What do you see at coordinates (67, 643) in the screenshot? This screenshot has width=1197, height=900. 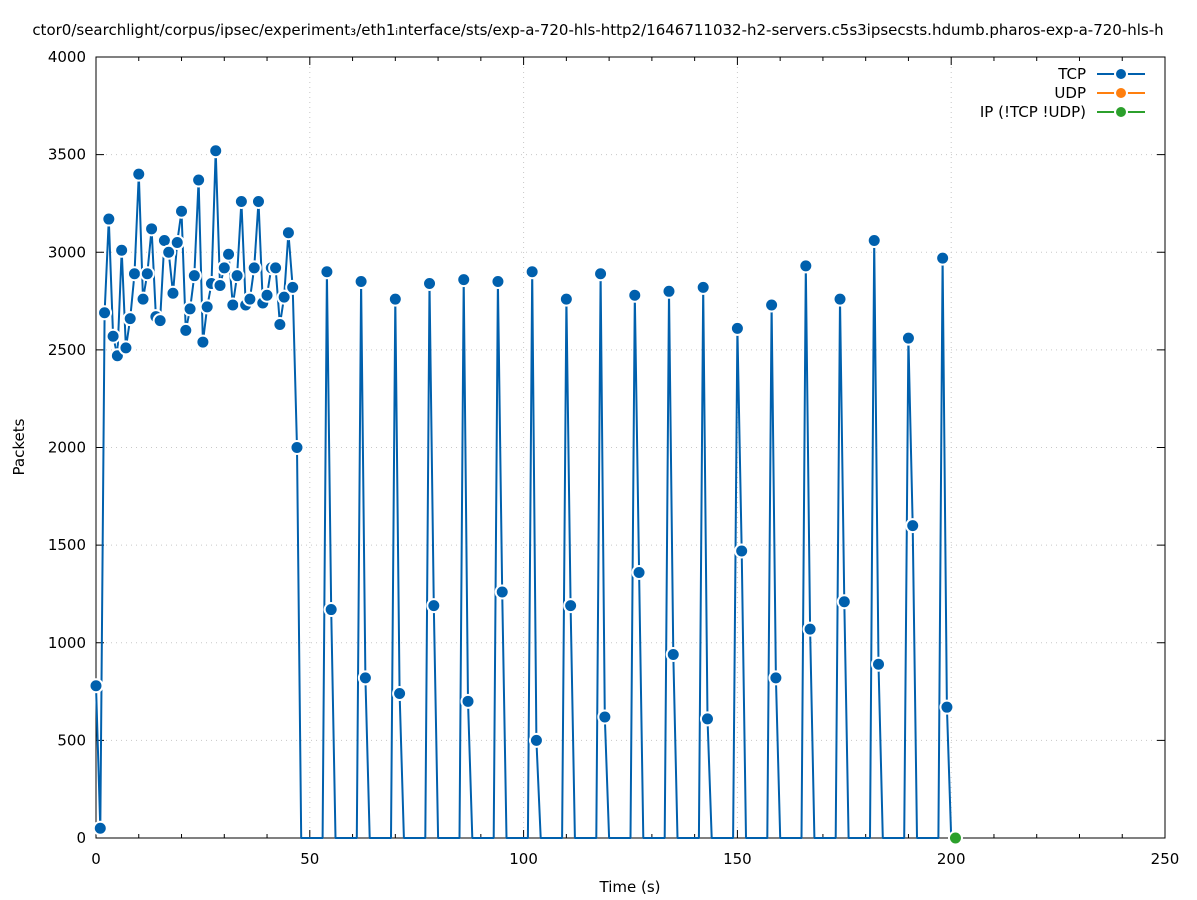 I see `y-tick-label: 1000` at bounding box center [67, 643].